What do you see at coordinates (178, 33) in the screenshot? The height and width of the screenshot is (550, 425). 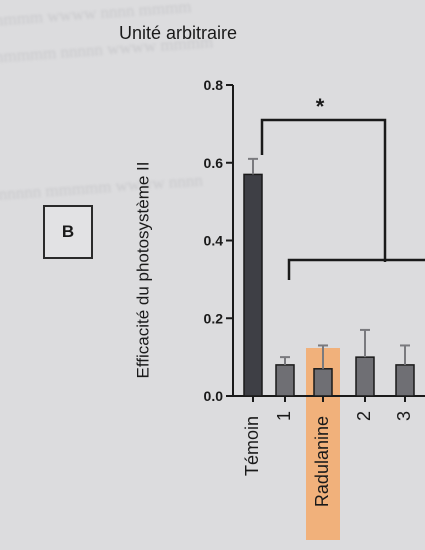 I see `unit-label: Unité arbitraire` at bounding box center [178, 33].